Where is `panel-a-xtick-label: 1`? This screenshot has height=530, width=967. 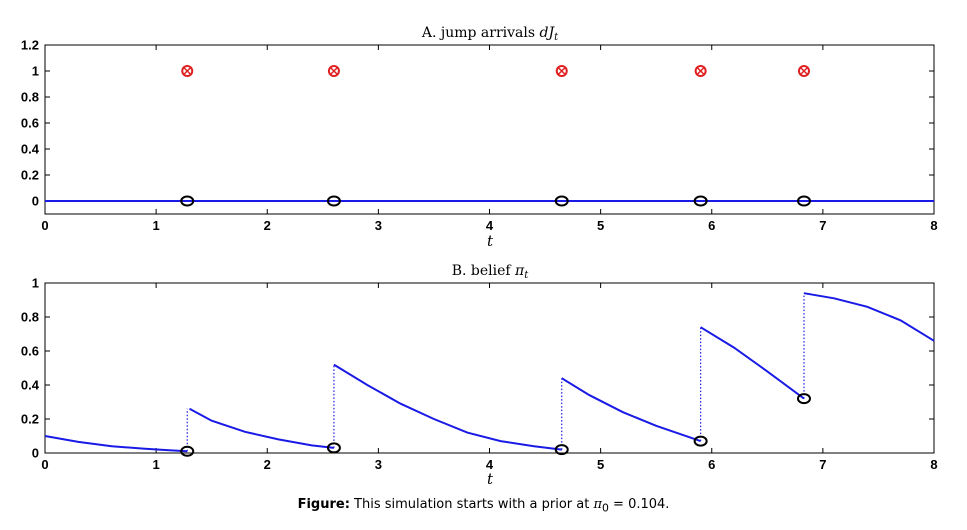
panel-a-xtick-label: 1 is located at coordinates (156, 225).